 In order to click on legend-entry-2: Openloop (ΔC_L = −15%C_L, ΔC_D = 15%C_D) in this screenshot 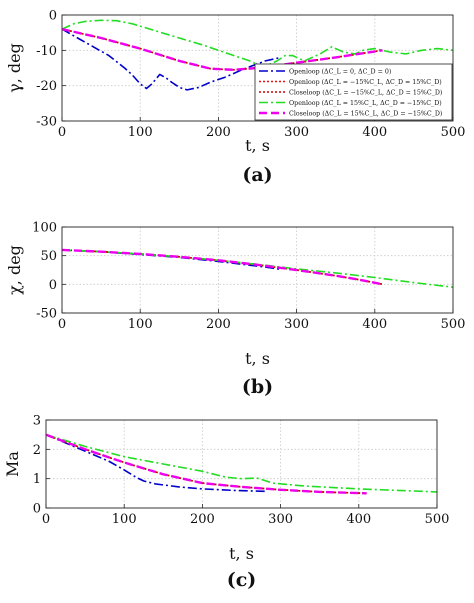, I will do `click(365, 82)`.